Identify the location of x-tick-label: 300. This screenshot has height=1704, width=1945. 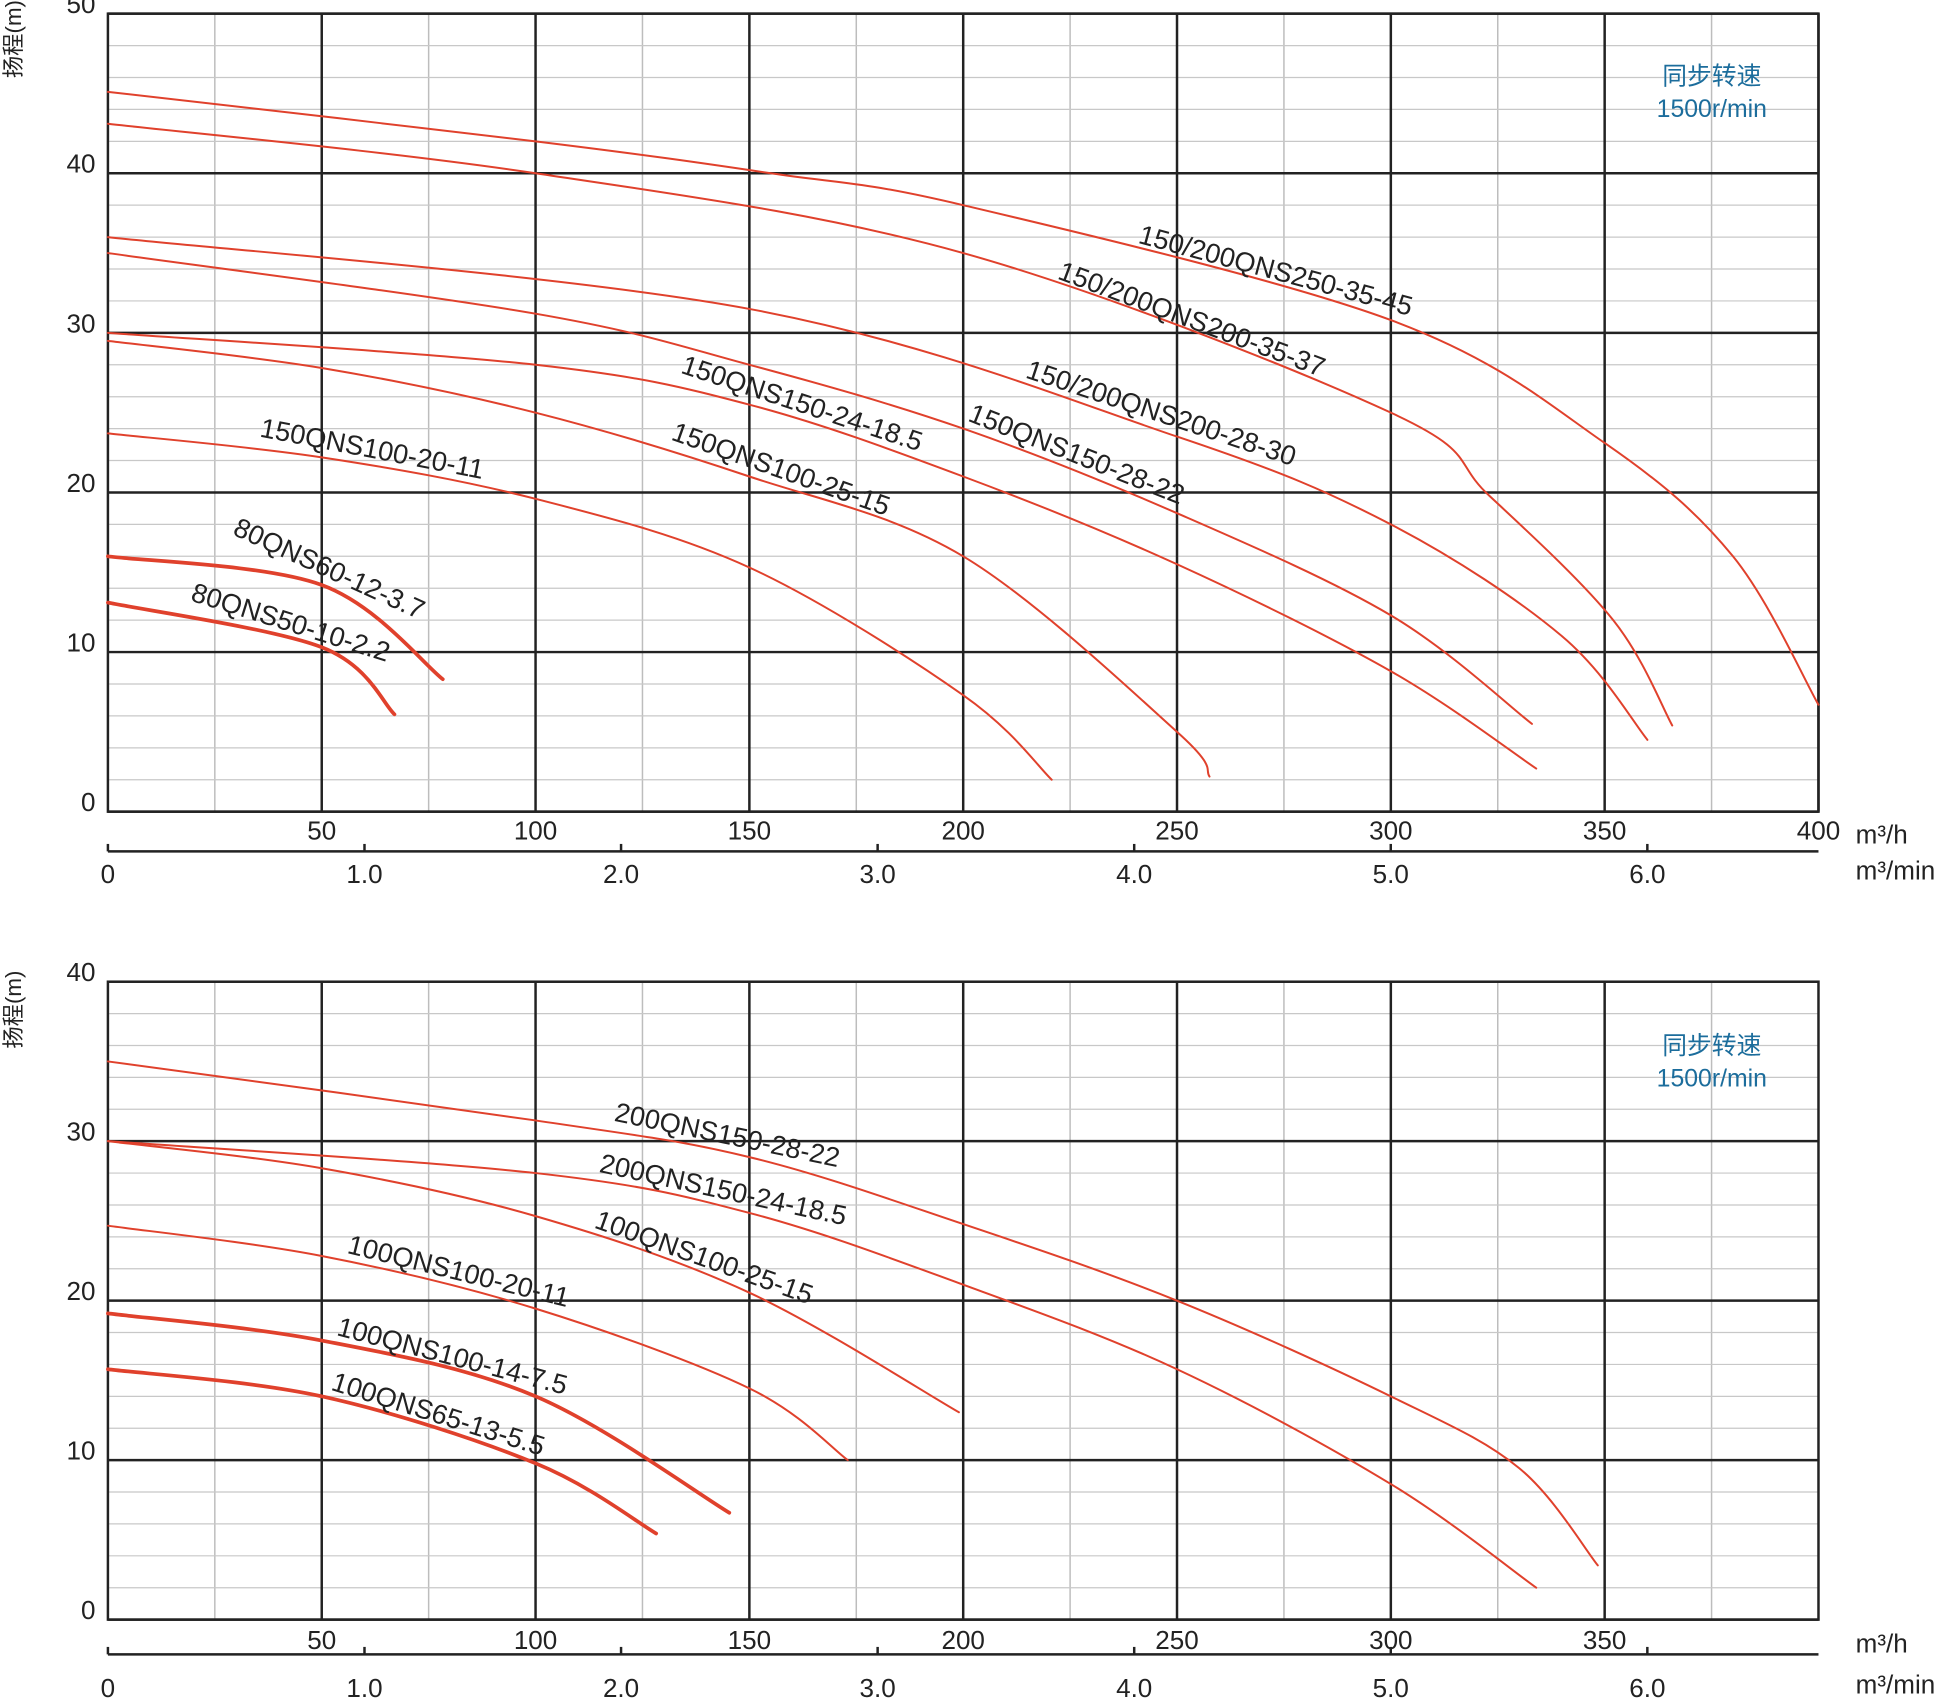
(1390, 831).